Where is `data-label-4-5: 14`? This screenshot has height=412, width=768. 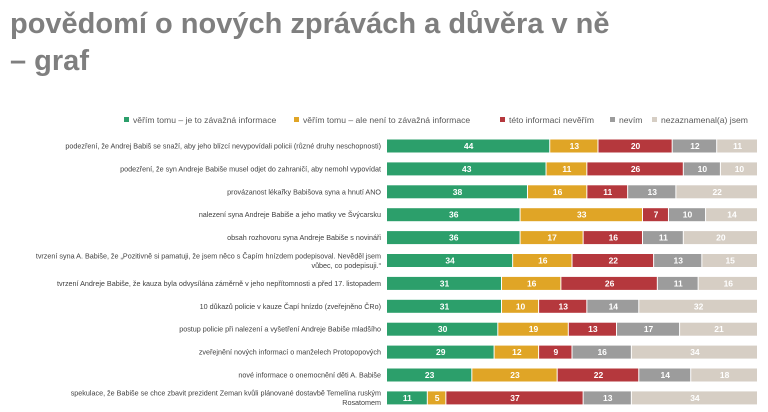
data-label-4-5: 14 is located at coordinates (732, 215).